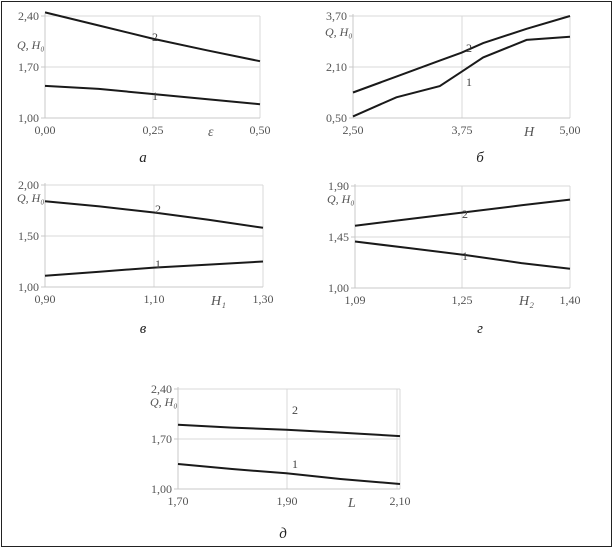  Describe the element at coordinates (336, 67) in the screenshot. I see `y-tick-label: 2,10` at that location.